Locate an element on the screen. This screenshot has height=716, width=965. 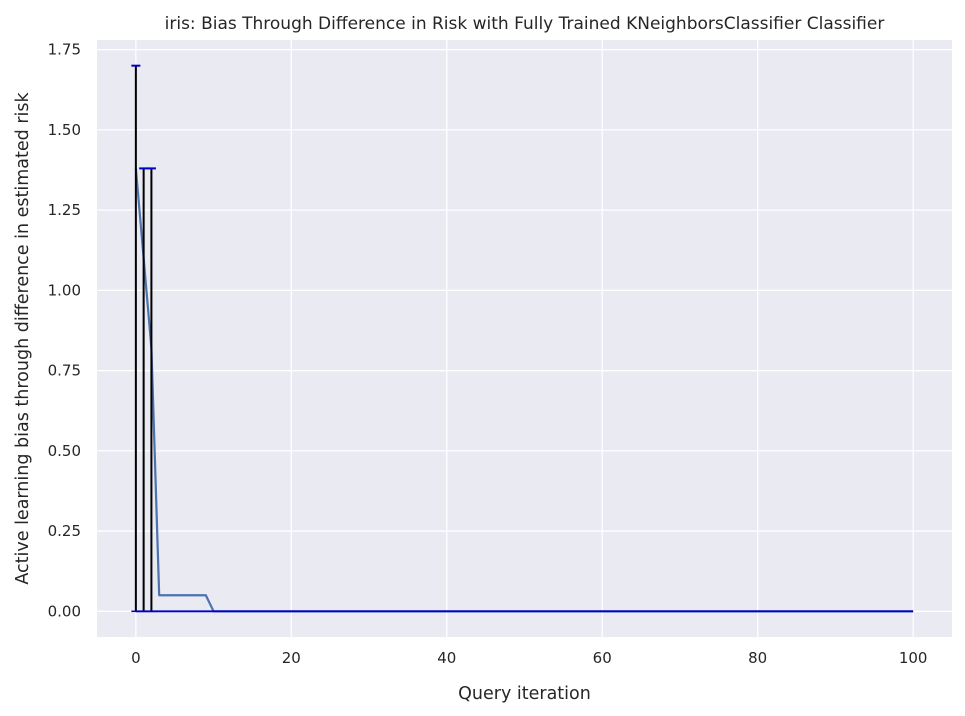
x-tick-label: 80 is located at coordinates (757, 658).